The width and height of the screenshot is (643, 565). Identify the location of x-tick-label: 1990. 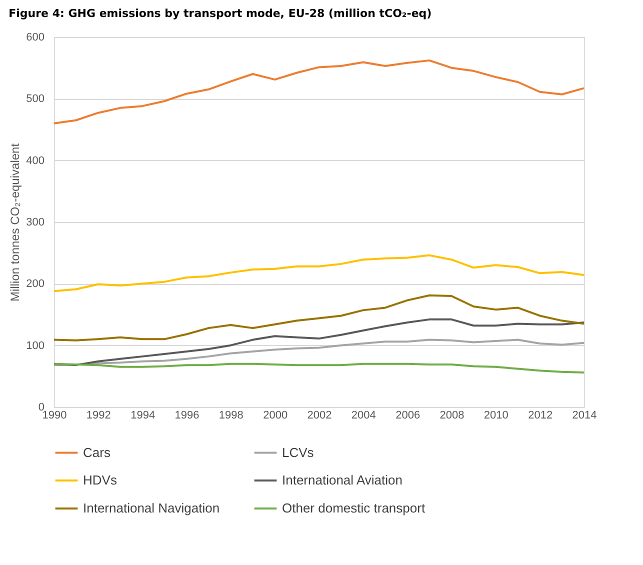
(54, 416).